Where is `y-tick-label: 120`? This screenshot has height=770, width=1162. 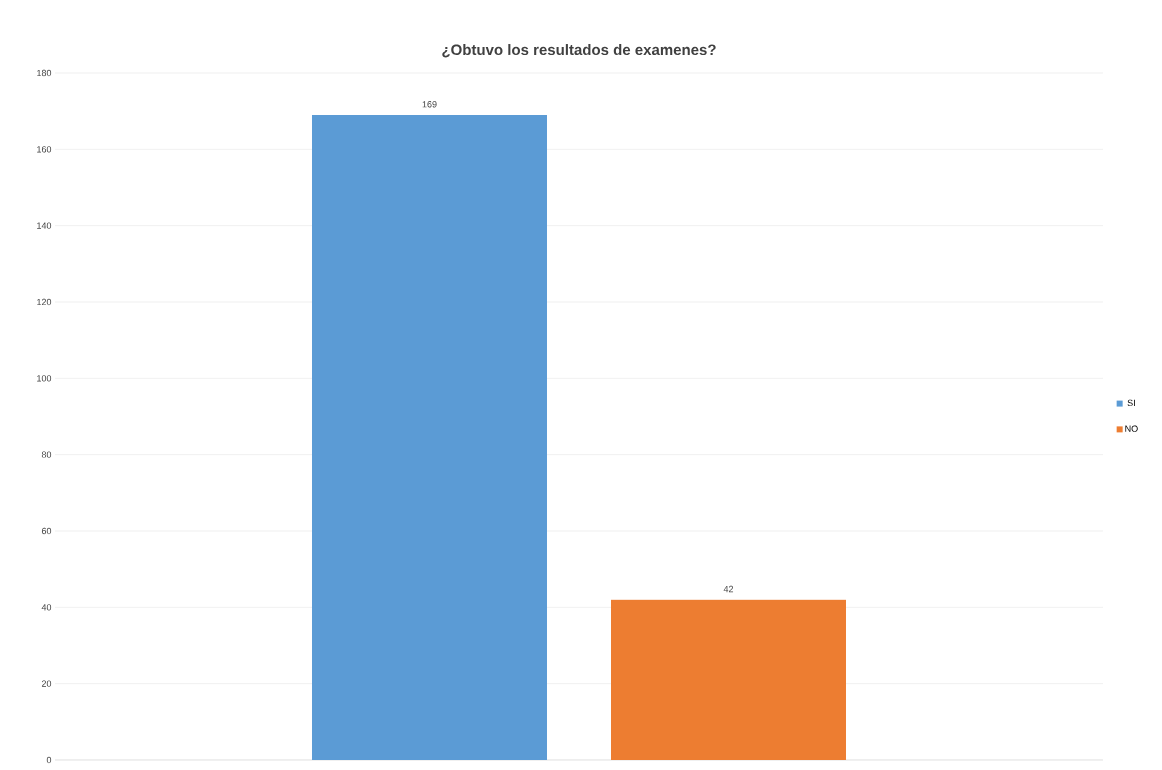 y-tick-label: 120 is located at coordinates (44, 302).